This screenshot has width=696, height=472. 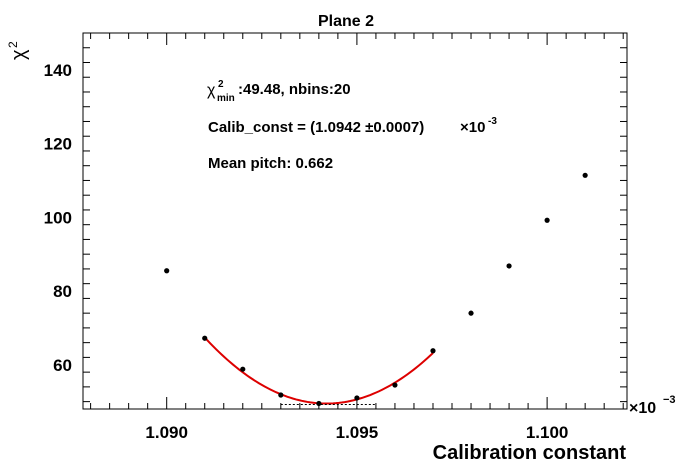 I want to click on fit-curve, so click(x=318, y=370).